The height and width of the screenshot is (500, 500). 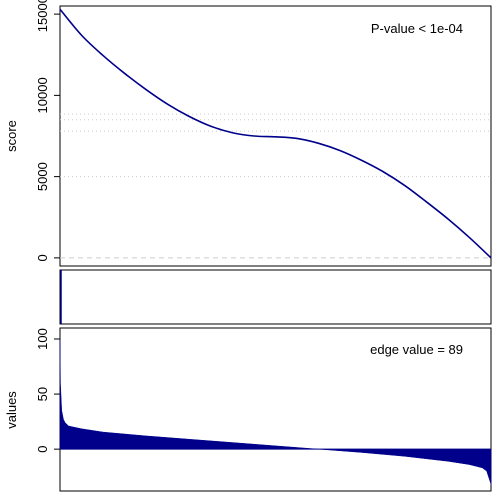 What do you see at coordinates (417, 28) in the screenshot?
I see `p-value-annotation: P-value < 1e-04` at bounding box center [417, 28].